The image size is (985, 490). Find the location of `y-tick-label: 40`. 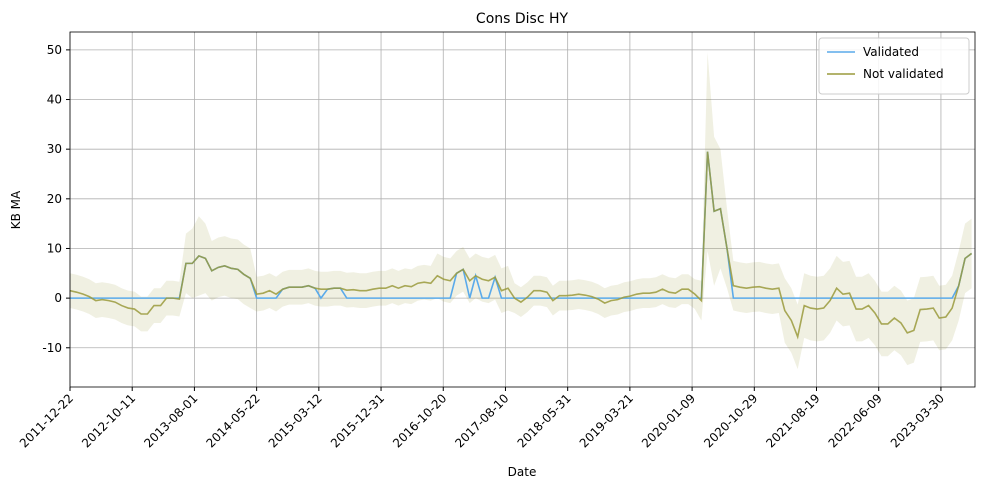

y-tick-label: 40 is located at coordinates (54, 100).